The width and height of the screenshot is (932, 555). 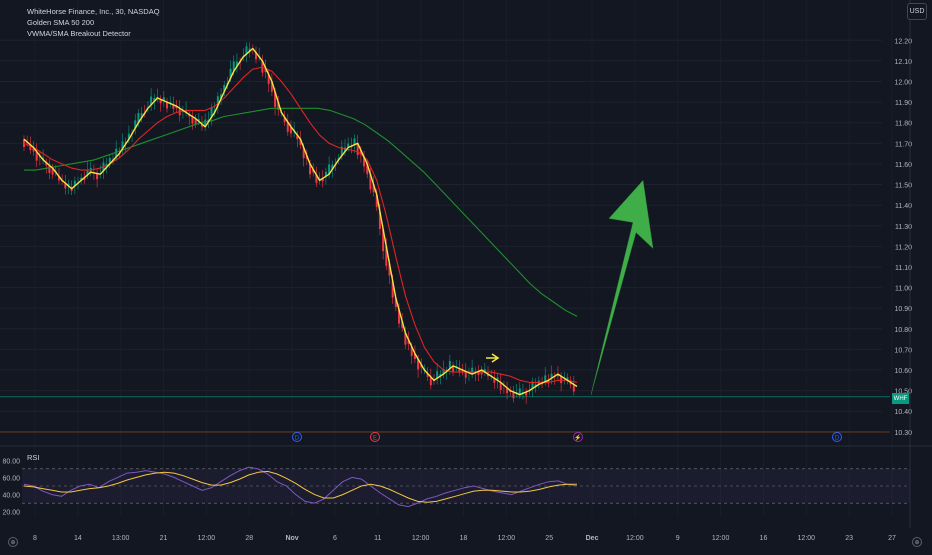 What do you see at coordinates (622, 287) in the screenshot?
I see `upward-arrow-icon` at bounding box center [622, 287].